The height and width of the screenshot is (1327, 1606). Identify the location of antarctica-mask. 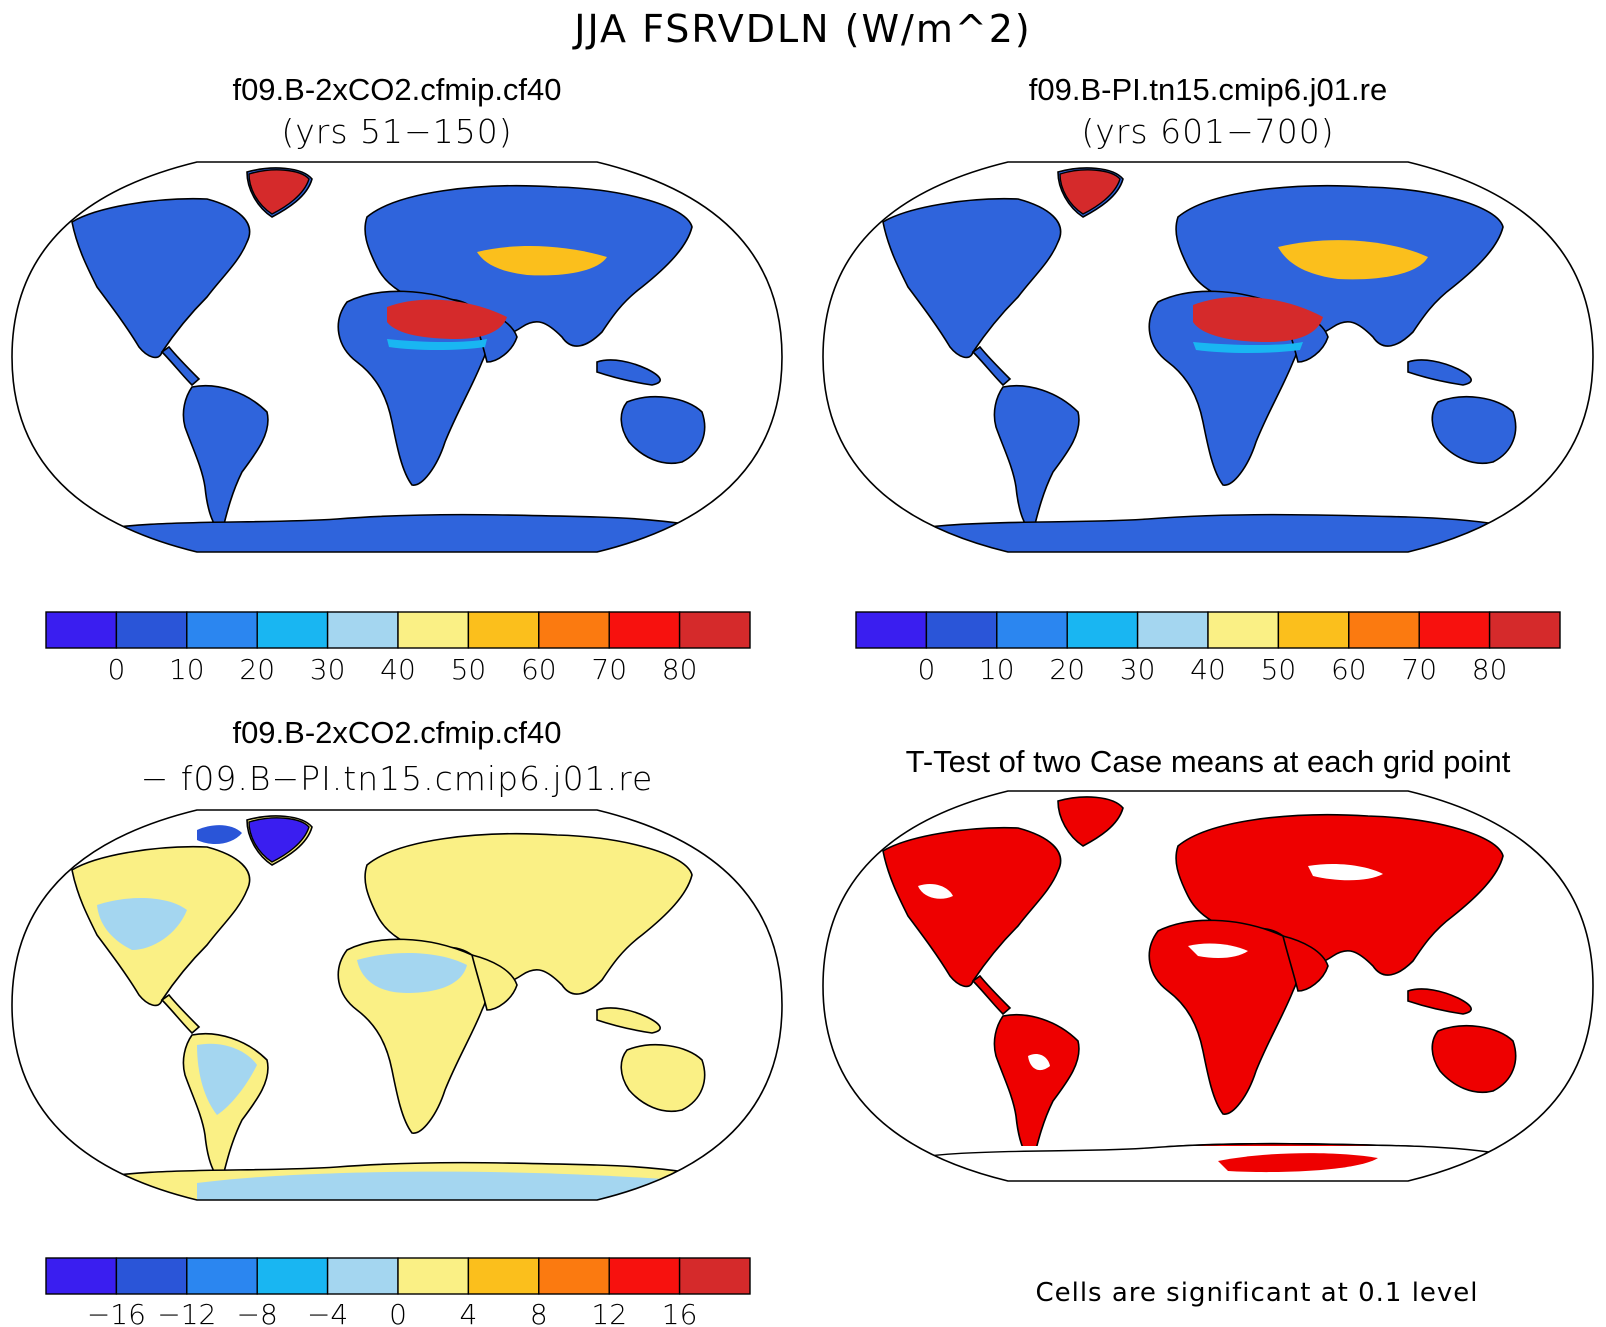
(1208, 1163).